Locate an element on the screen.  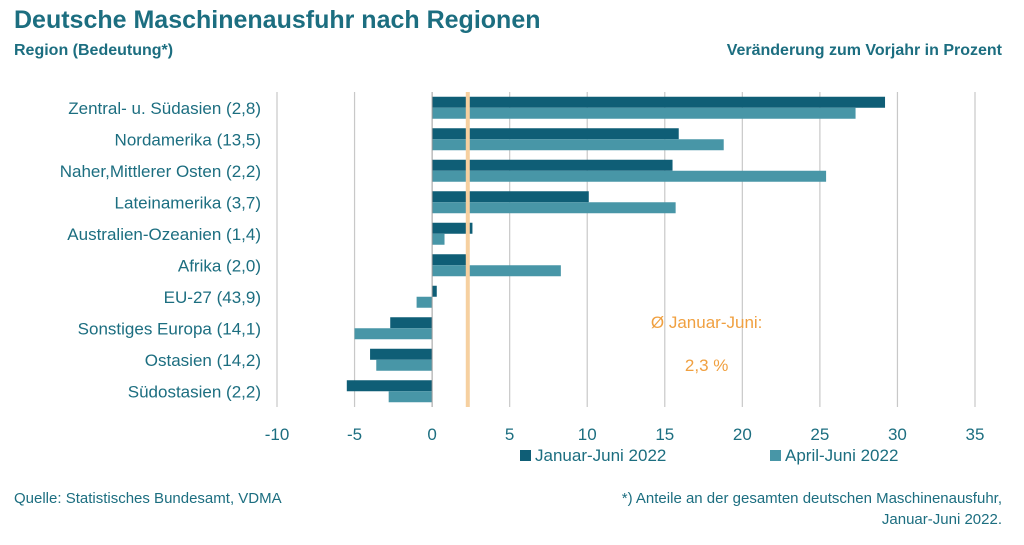
chart-title: Deutsche Maschinenausfuhr nach Regionen is located at coordinates (277, 20).